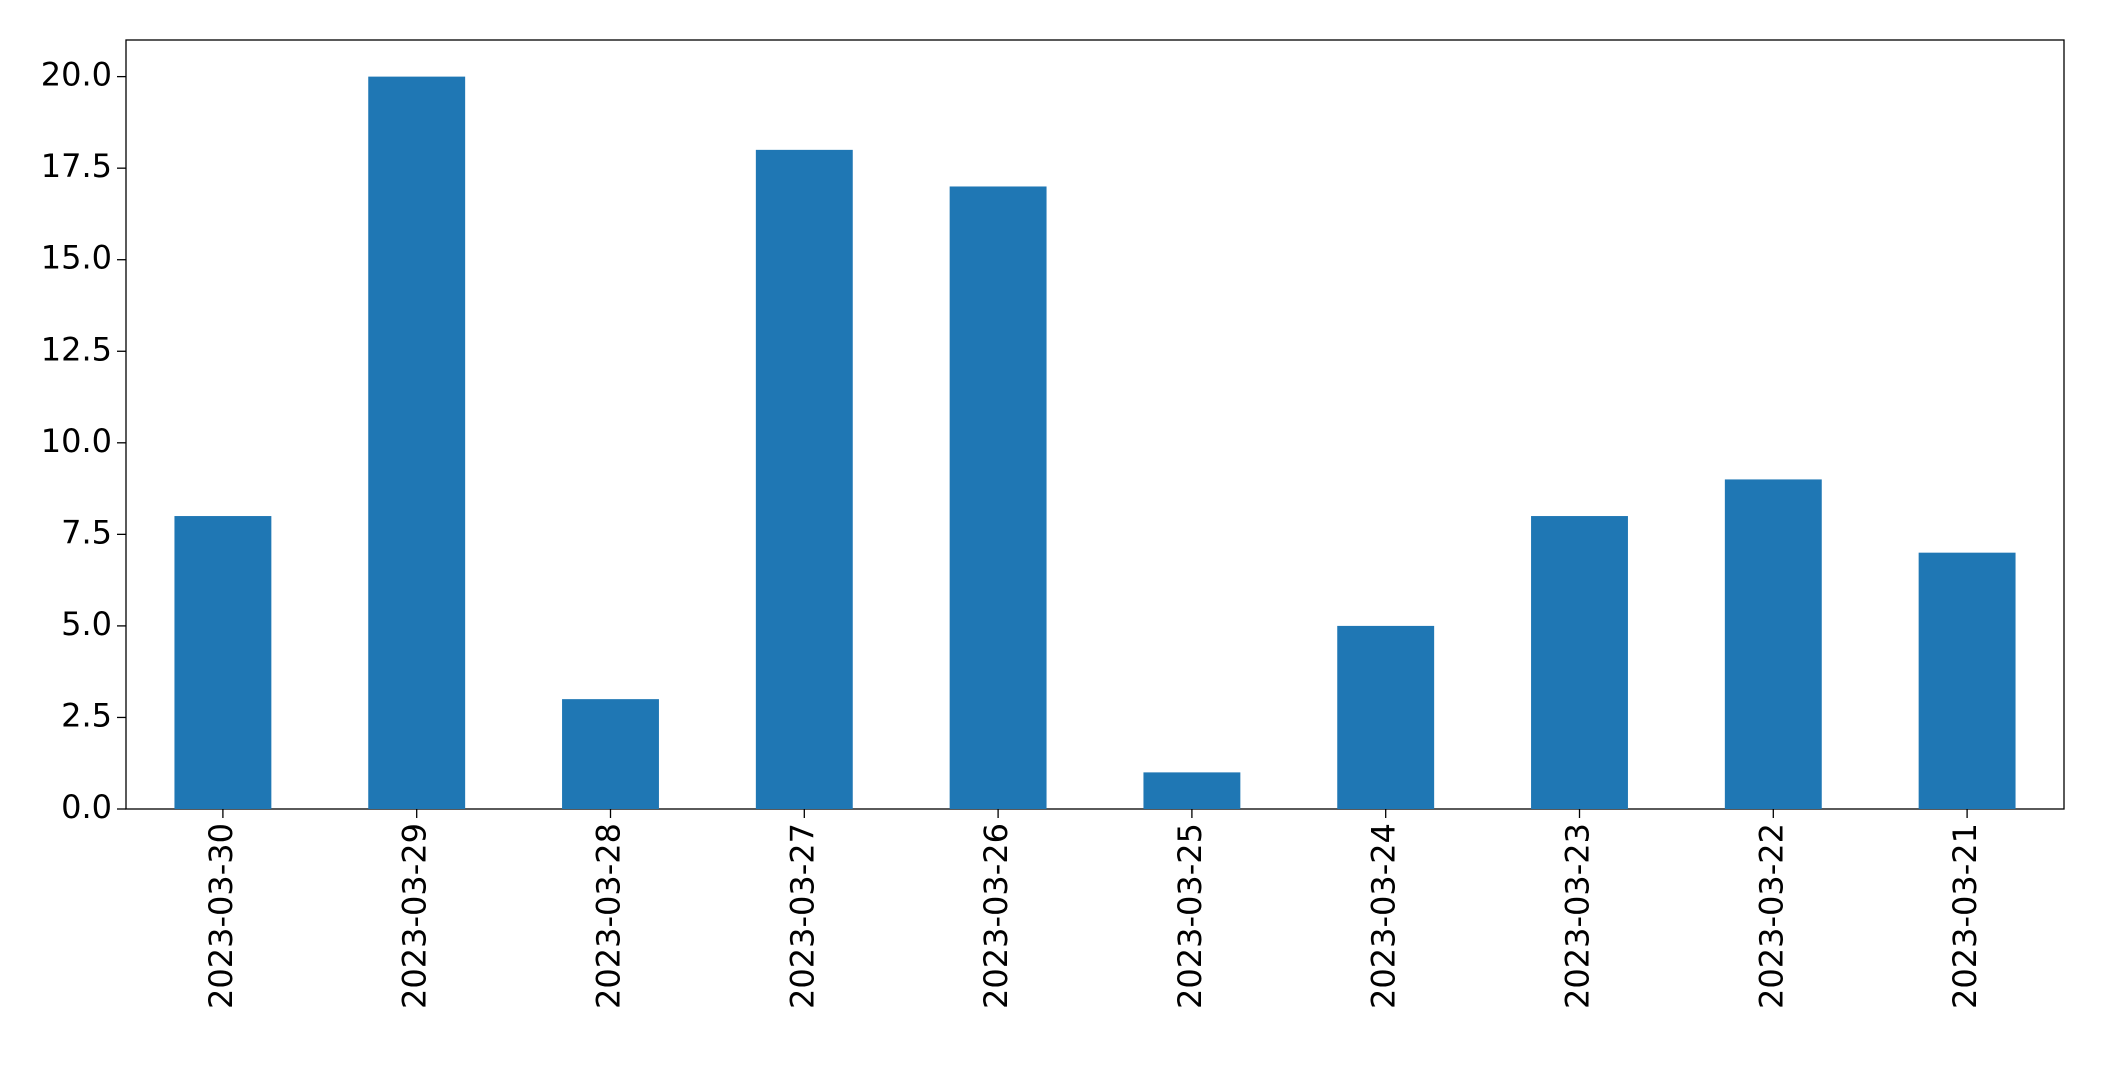 The image size is (2104, 1065). Describe the element at coordinates (76, 166) in the screenshot. I see `y-tick-label: 17.5` at that location.